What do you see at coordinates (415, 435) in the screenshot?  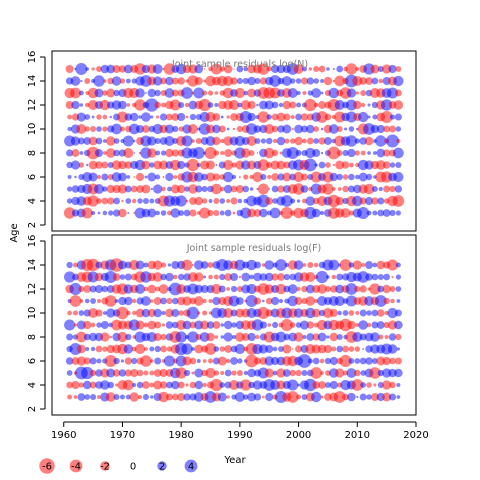 I see `x-tick-label: 2020` at bounding box center [415, 435].